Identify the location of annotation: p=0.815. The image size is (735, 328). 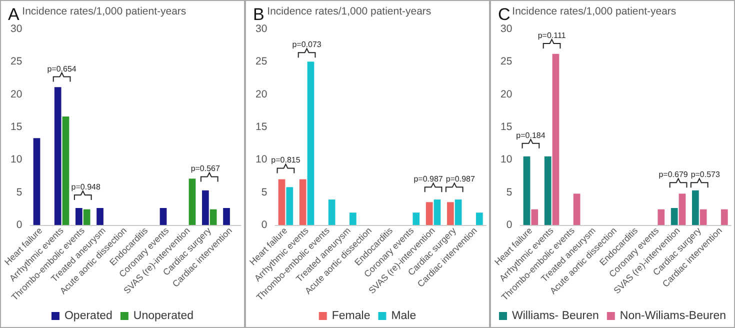
(286, 160).